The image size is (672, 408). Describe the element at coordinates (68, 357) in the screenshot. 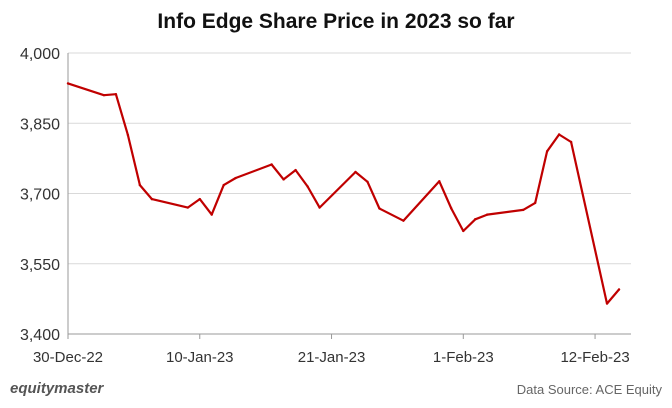

I see `x-tick-label: 30-Dec-22` at that location.